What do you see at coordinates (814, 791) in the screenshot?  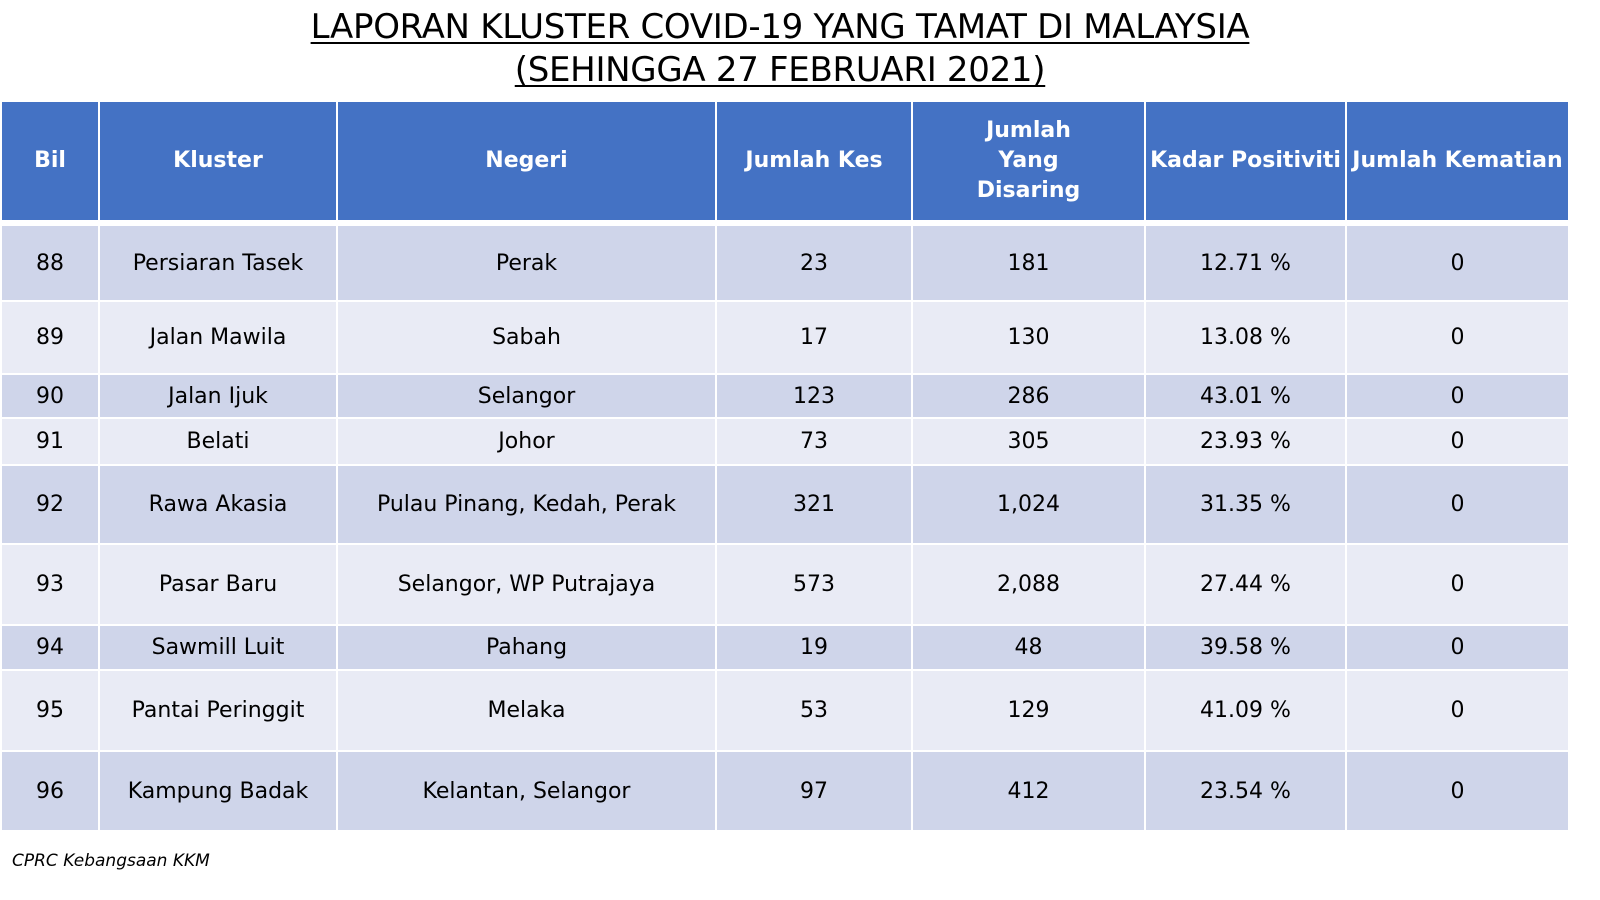 I see `cell-jumlah-kes: 97` at bounding box center [814, 791].